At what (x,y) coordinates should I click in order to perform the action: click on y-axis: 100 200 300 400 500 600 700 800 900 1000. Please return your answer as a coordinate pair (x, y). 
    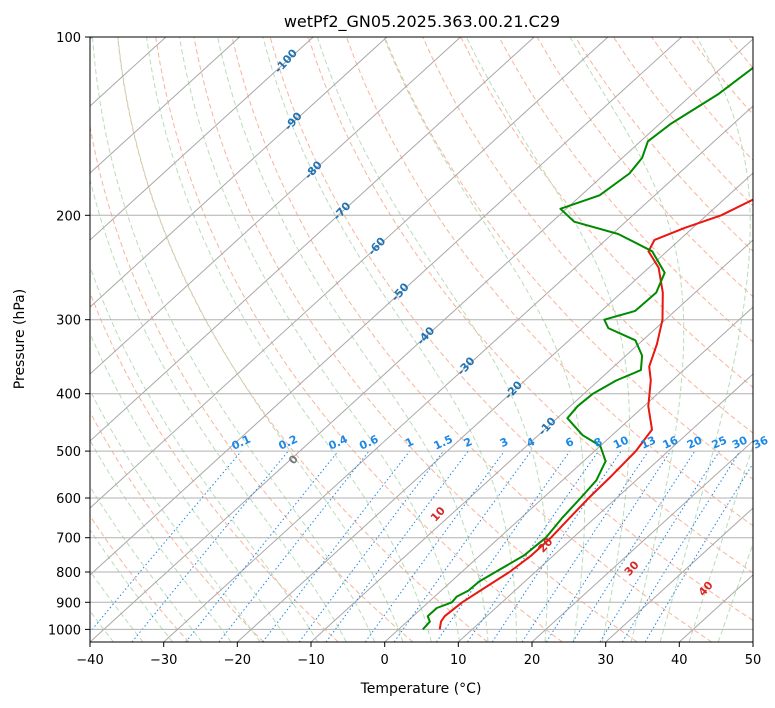
    Looking at the image, I should click on (69, 334).